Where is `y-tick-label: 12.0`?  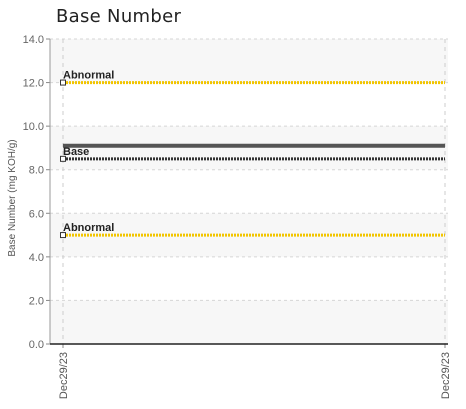 y-tick-label: 12.0 is located at coordinates (33, 84).